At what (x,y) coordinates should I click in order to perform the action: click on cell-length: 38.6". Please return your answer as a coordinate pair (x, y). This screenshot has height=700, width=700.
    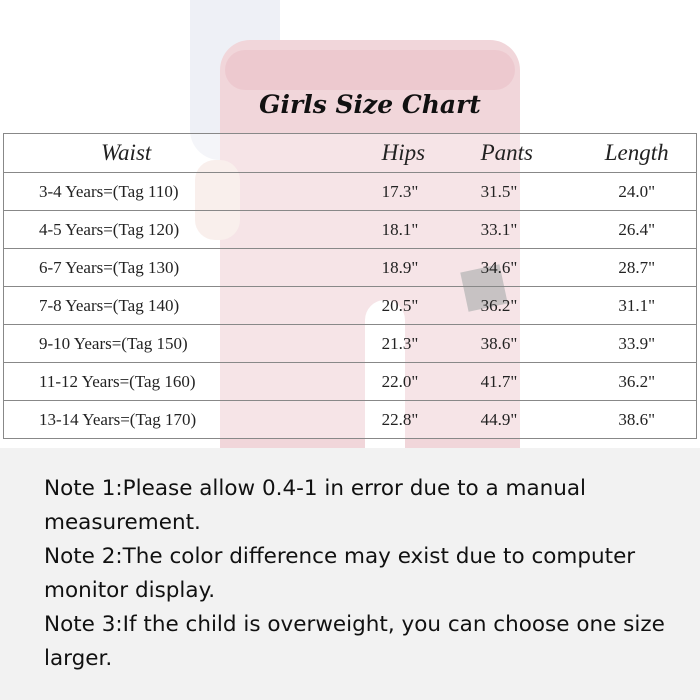
    Looking at the image, I should click on (637, 419).